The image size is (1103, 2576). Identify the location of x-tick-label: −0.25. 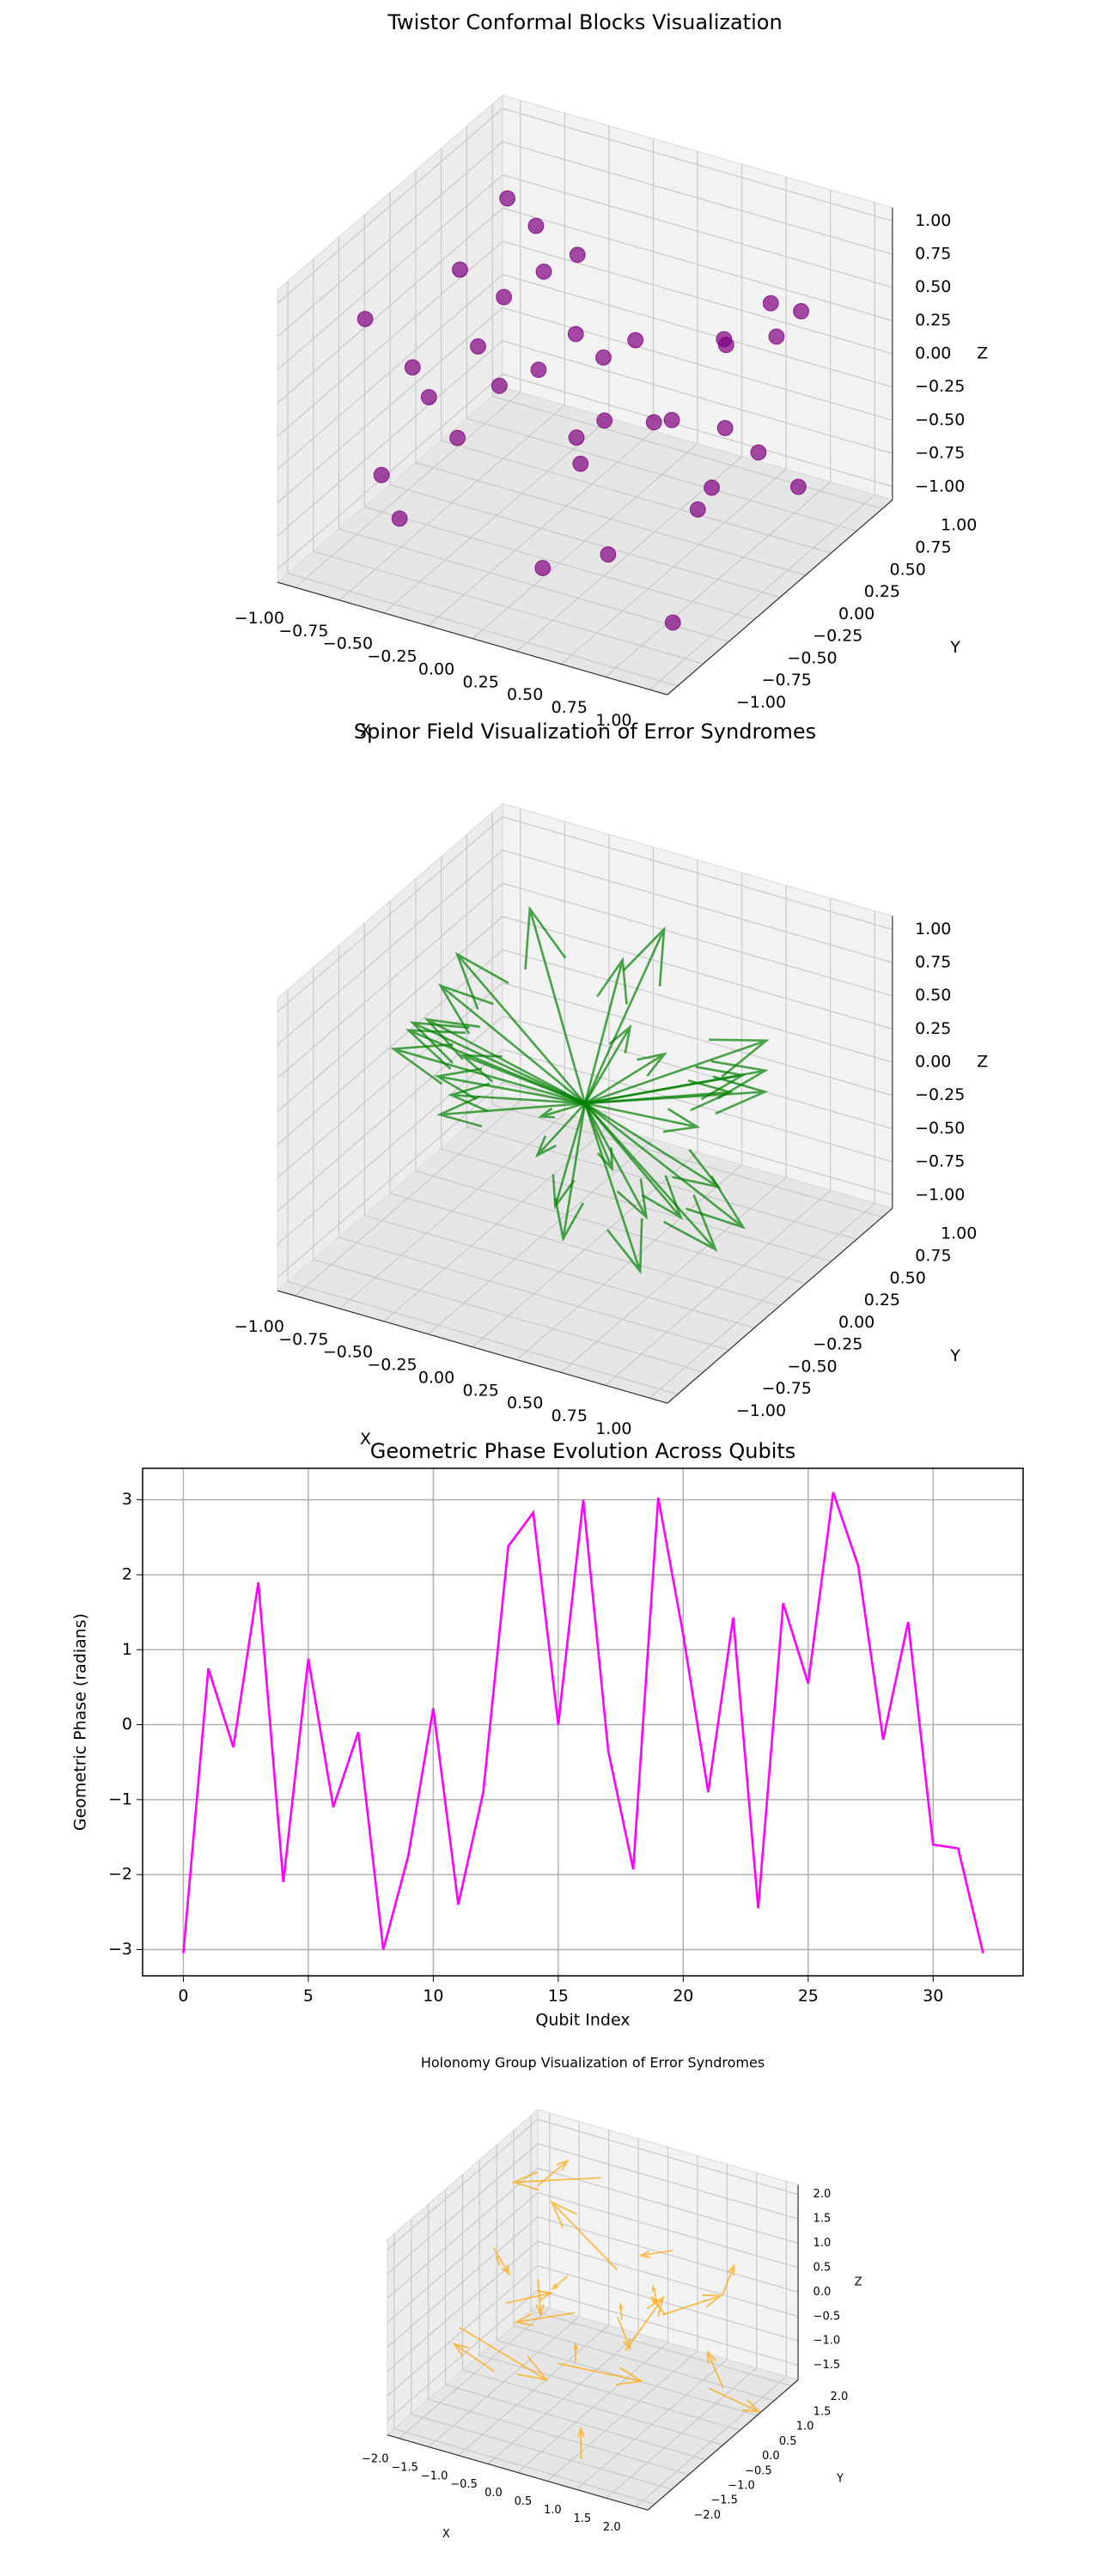
(392, 656).